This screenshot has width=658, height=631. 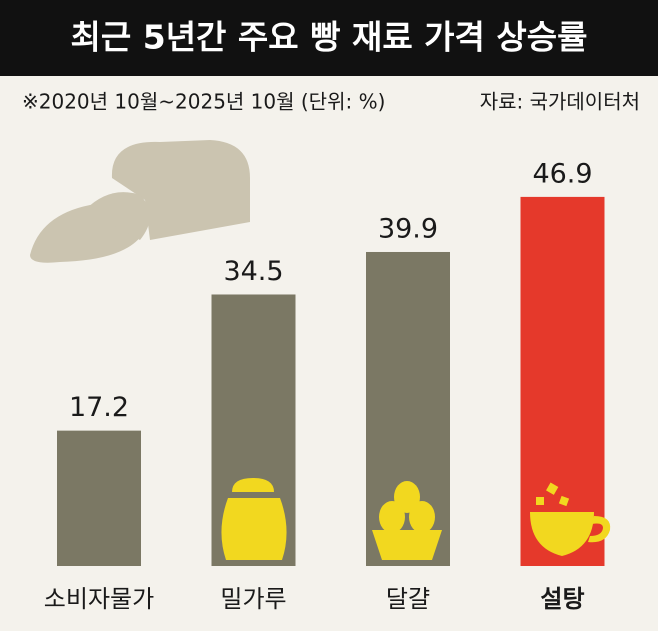 I want to click on x-tick-label: 밀가루, so click(x=253, y=599).